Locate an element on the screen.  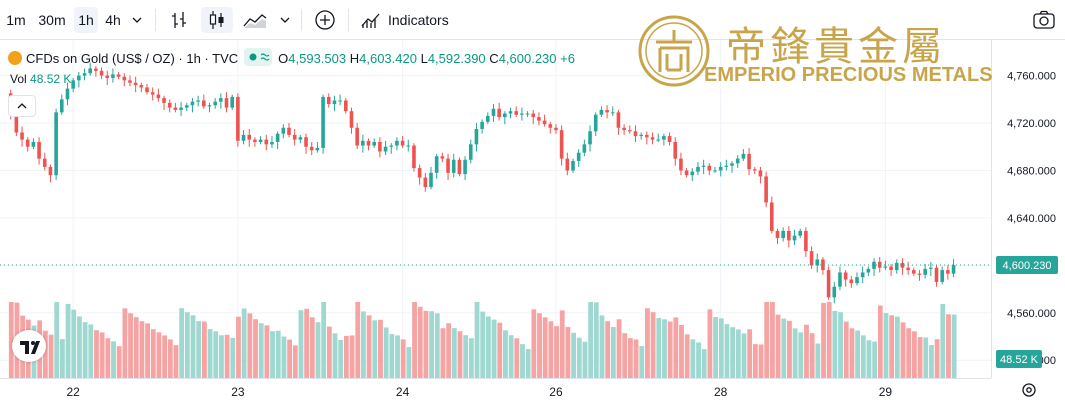
time-axis: 22 23 24 26 28 29 is located at coordinates (495, 391).